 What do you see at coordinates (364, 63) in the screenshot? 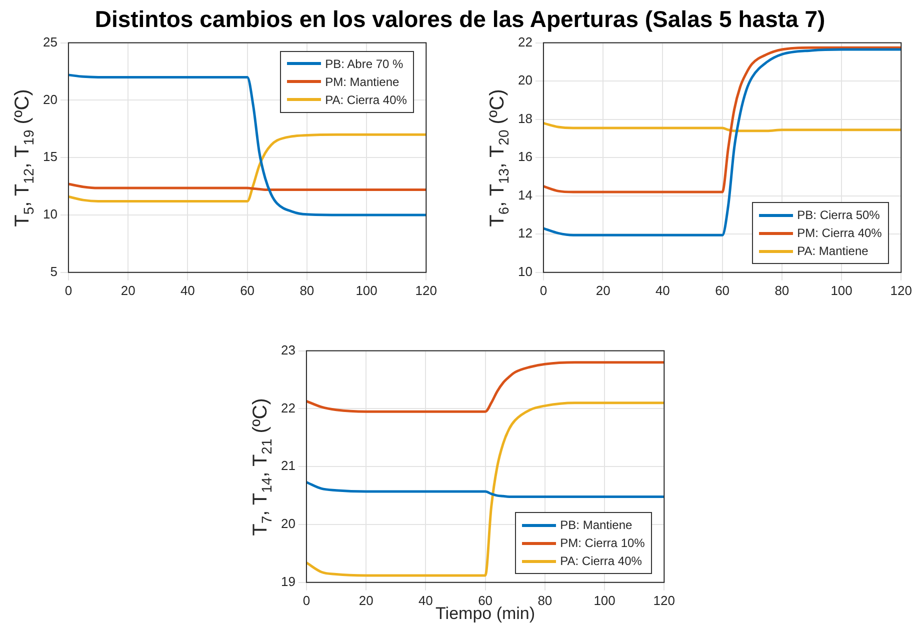
I see `legend-label: PB: Abre 70 %` at bounding box center [364, 63].